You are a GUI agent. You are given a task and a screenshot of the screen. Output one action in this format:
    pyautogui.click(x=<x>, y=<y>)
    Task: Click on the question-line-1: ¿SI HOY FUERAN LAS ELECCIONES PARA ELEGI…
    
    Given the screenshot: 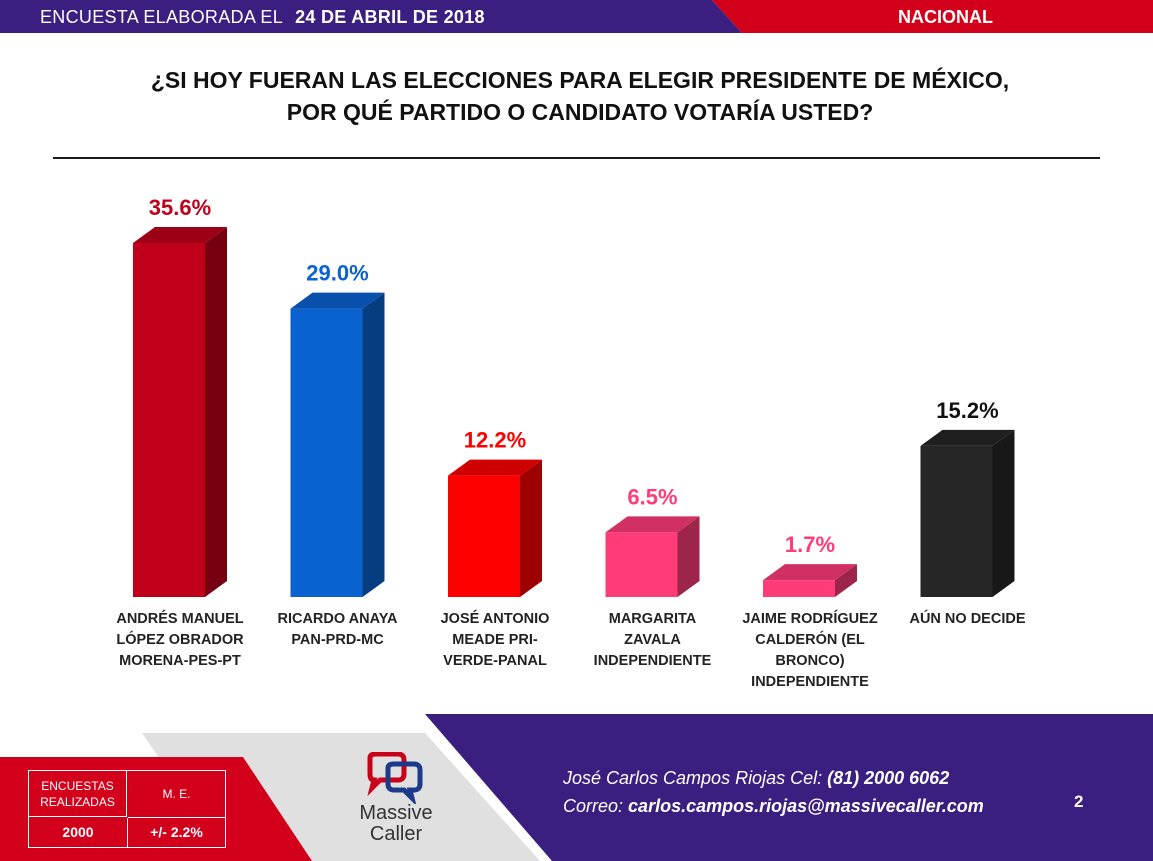 What is the action you would take?
    pyautogui.click(x=580, y=80)
    